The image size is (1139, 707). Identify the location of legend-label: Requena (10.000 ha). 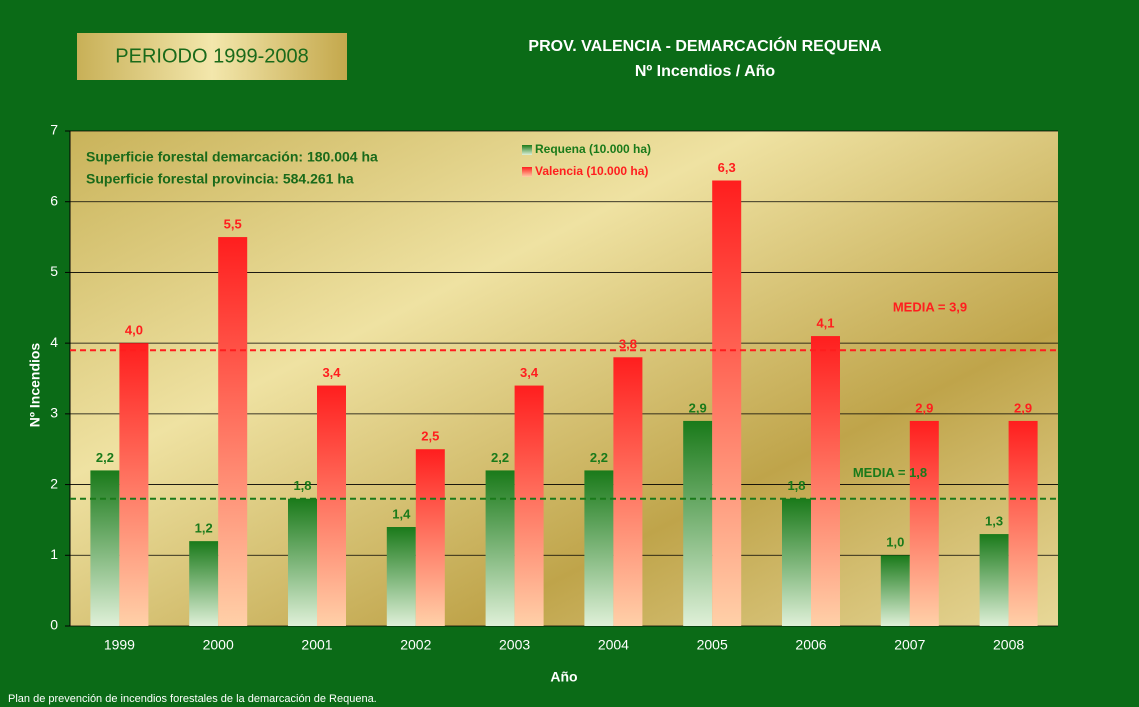
(593, 149).